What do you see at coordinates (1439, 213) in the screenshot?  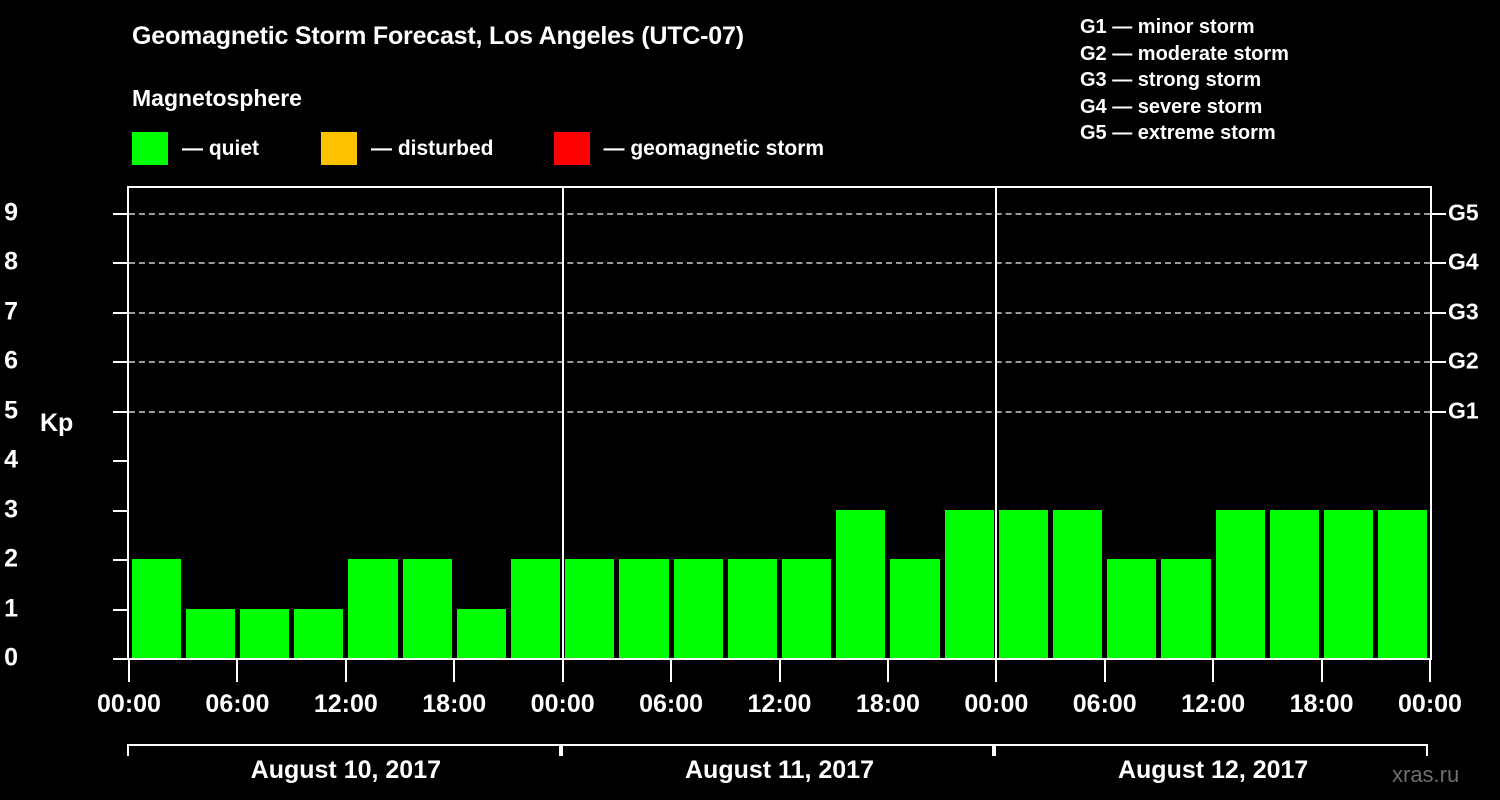 I see `g-tick-mark-G5` at bounding box center [1439, 213].